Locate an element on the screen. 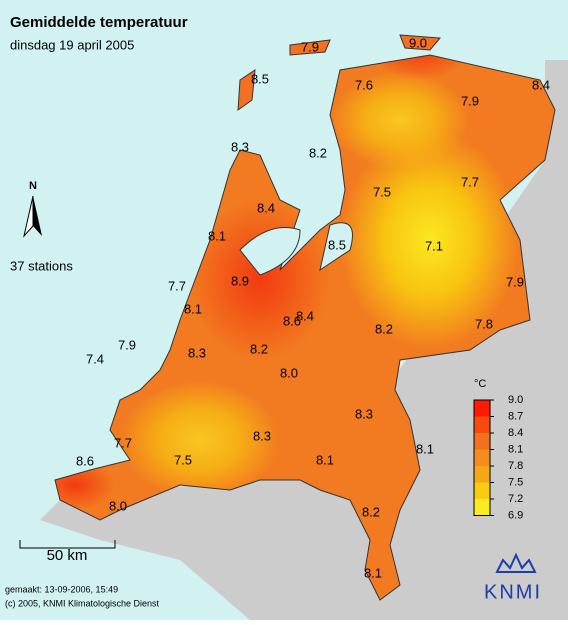 The height and width of the screenshot is (625, 568). station-value: 7.6 is located at coordinates (364, 84).